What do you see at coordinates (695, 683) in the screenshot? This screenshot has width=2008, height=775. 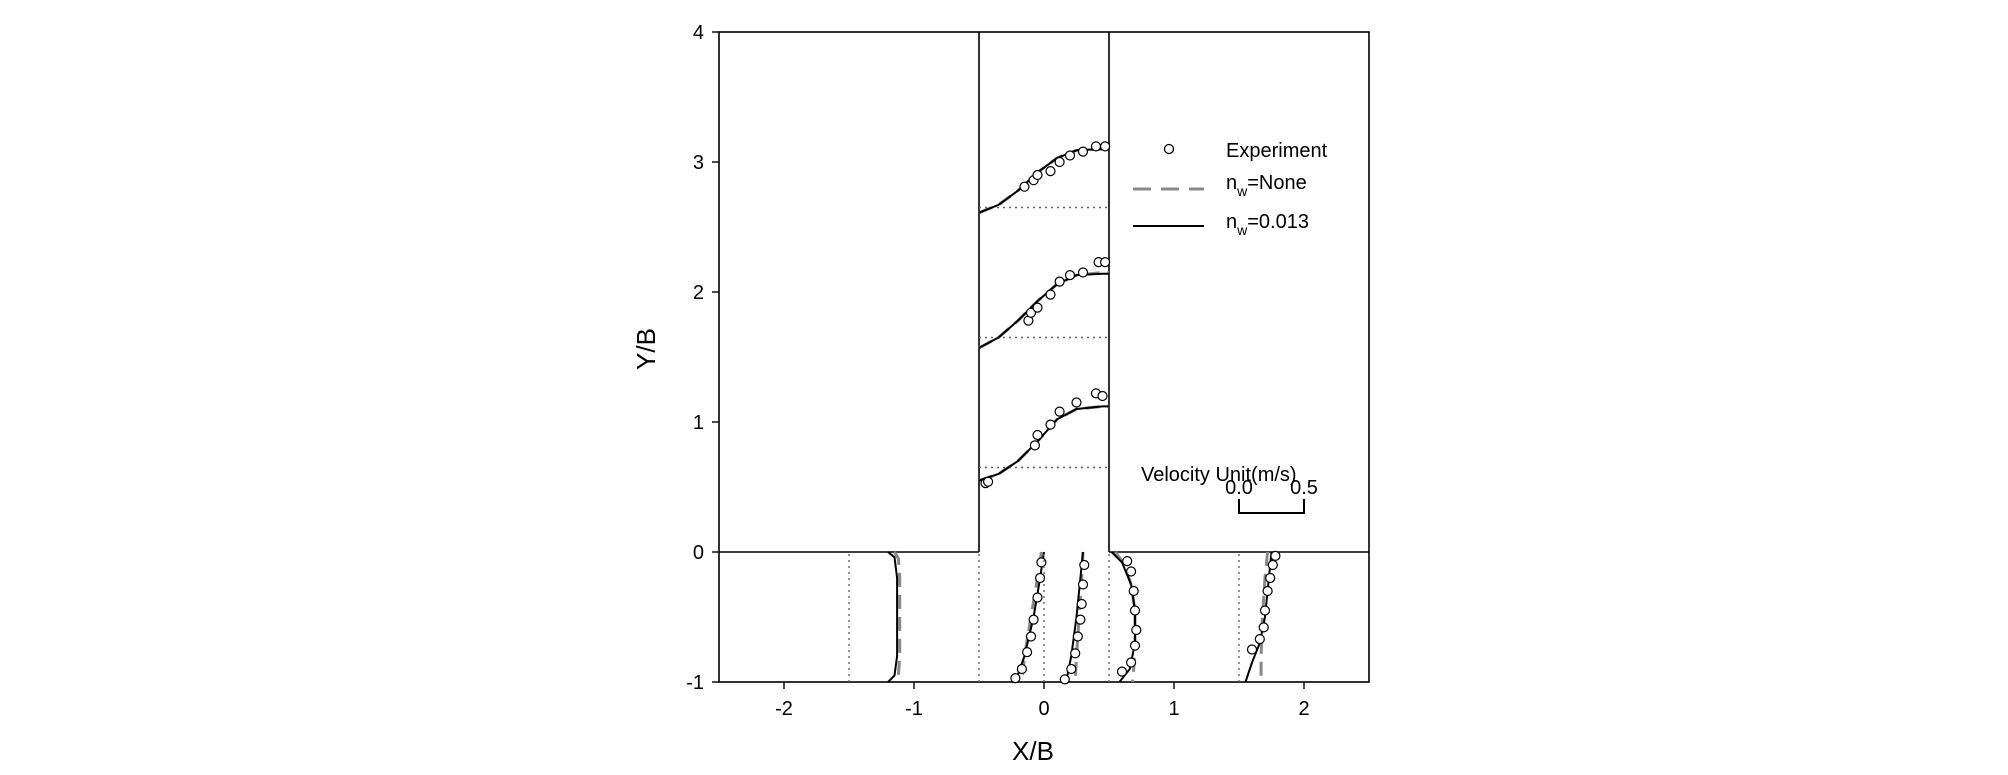 I see `y-tick-label: -1` at bounding box center [695, 683].